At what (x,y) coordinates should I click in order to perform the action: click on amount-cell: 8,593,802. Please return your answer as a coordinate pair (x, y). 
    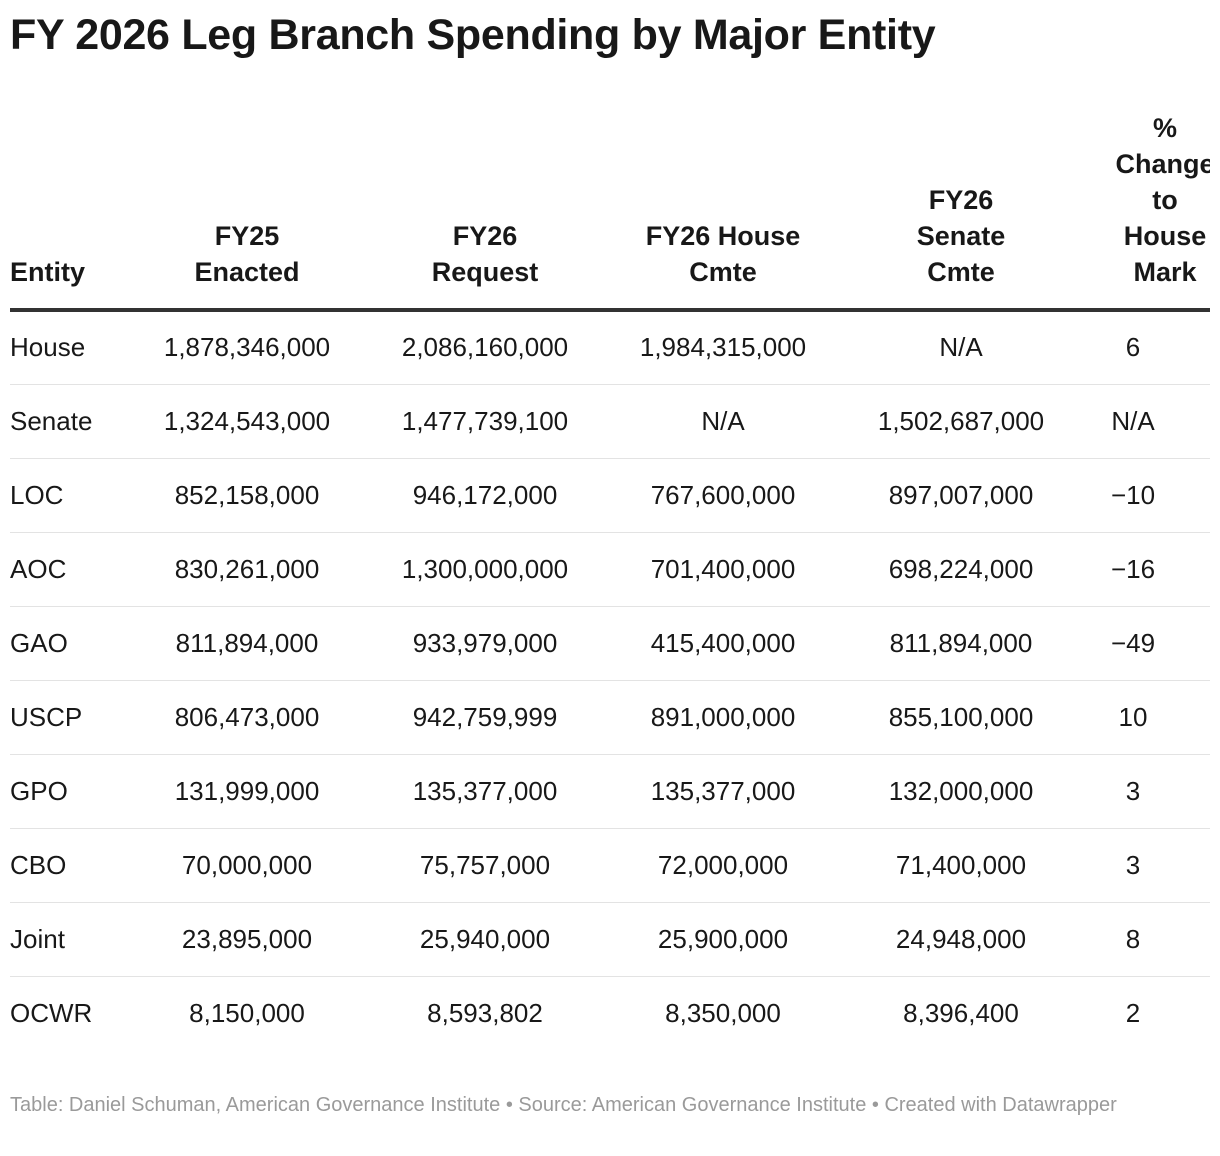
    Looking at the image, I should click on (485, 1012).